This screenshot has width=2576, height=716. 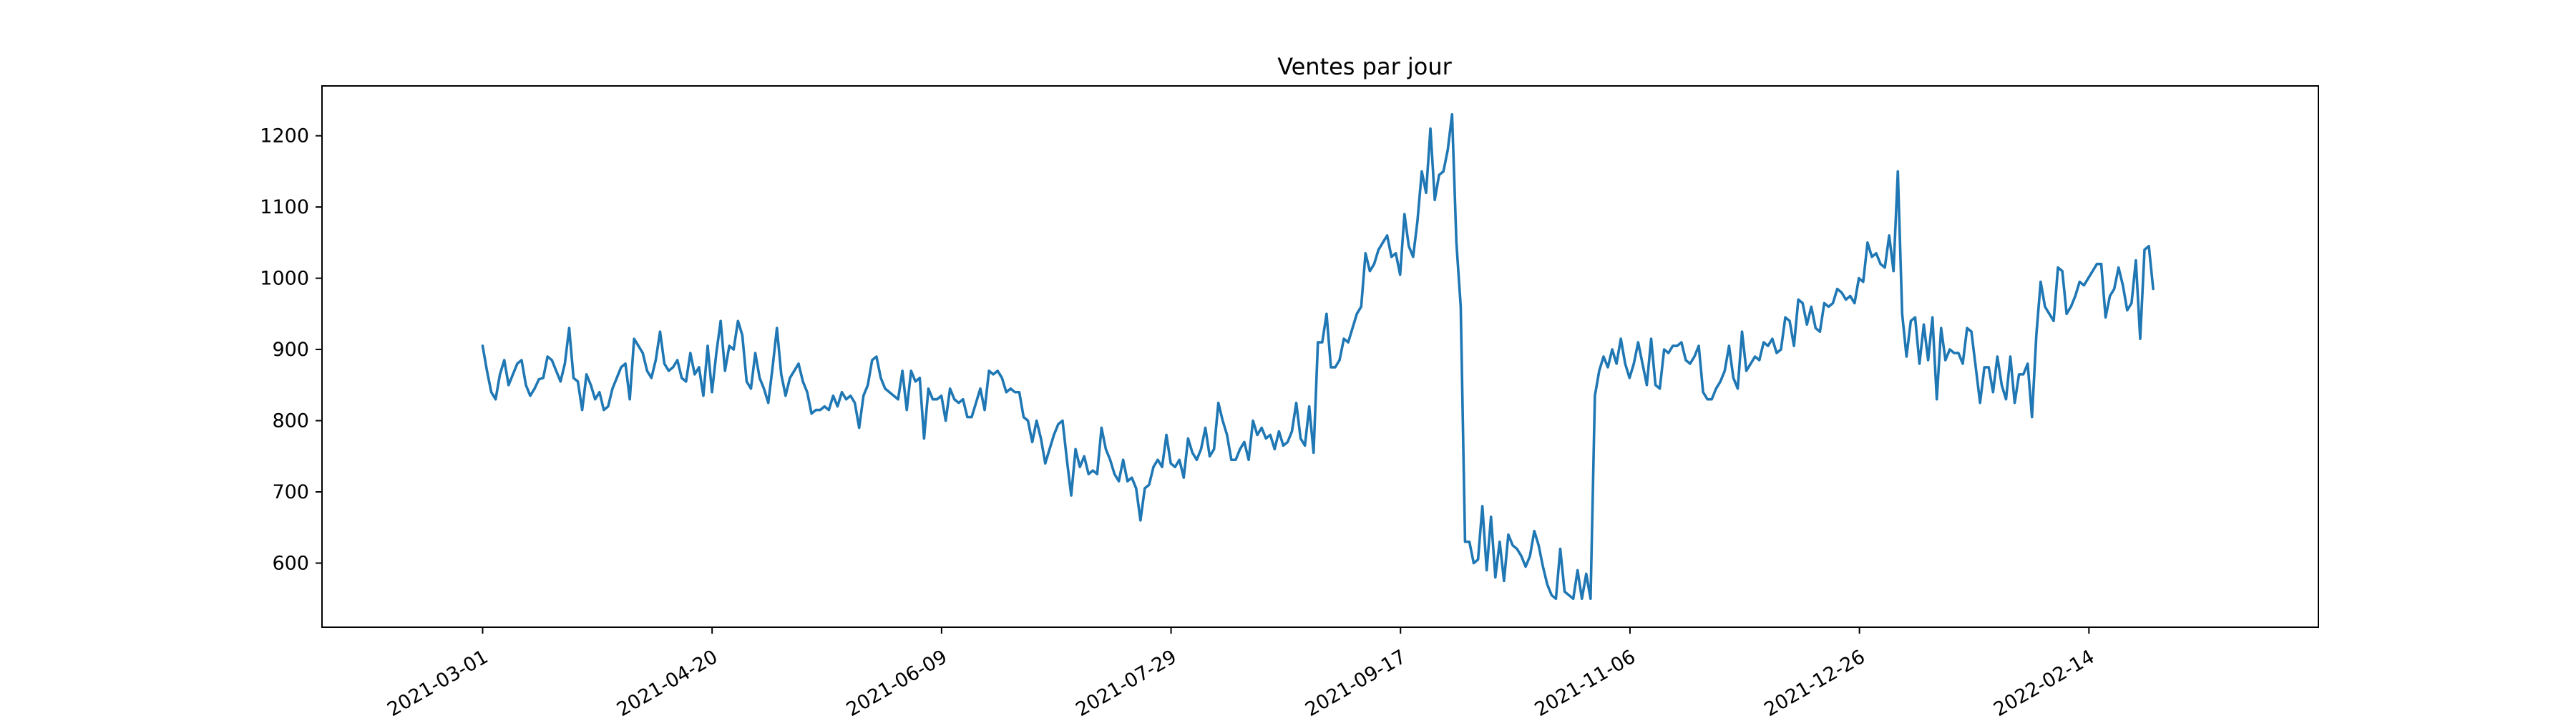 What do you see at coordinates (290, 563) in the screenshot?
I see `y-tick-label: 600` at bounding box center [290, 563].